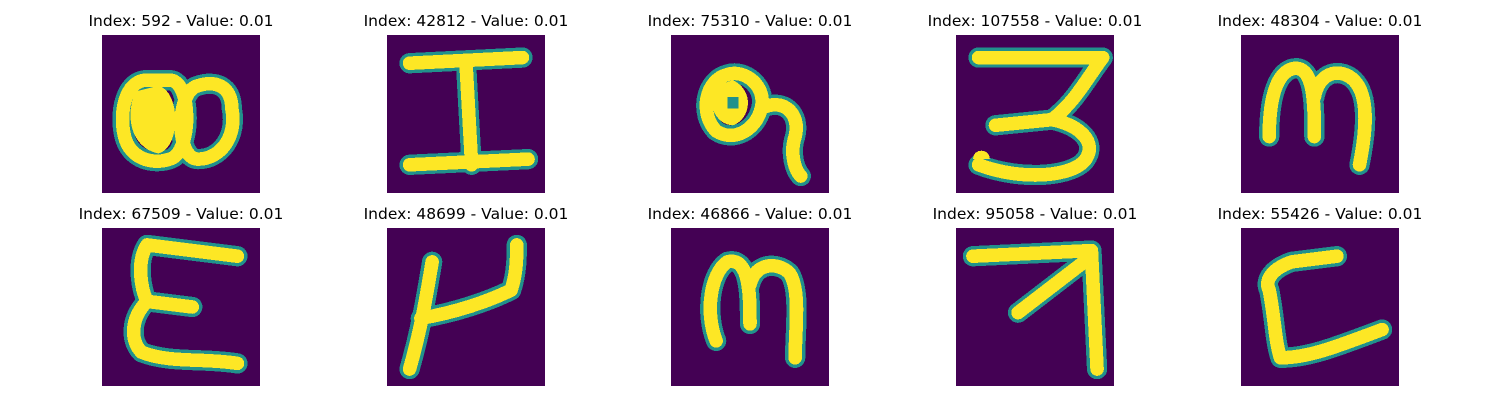  Describe the element at coordinates (1035, 214) in the screenshot. I see `panel-title: Index: 95058 - Value: 0.01` at that location.